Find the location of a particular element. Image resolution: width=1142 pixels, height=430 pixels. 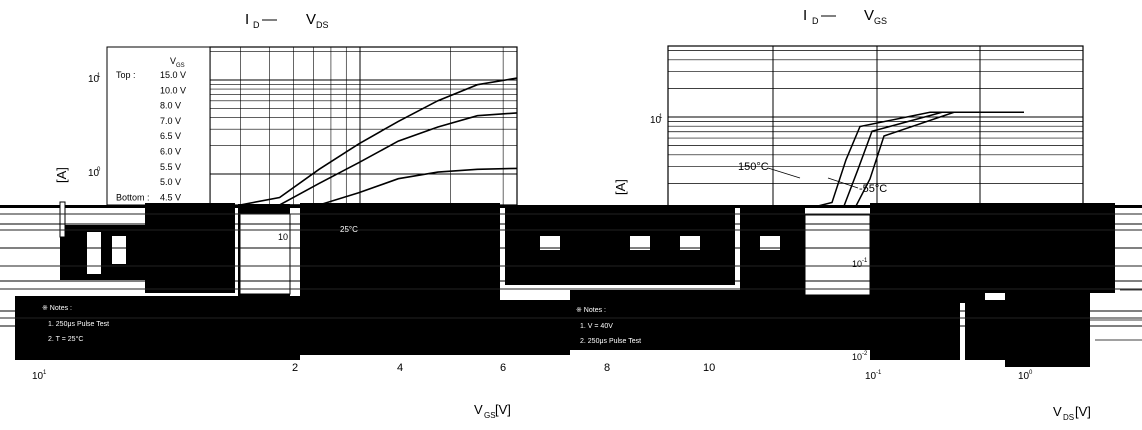

chart2-x-axis: 2 4 6 8 10 V GS [V] is located at coordinates (503, 391).